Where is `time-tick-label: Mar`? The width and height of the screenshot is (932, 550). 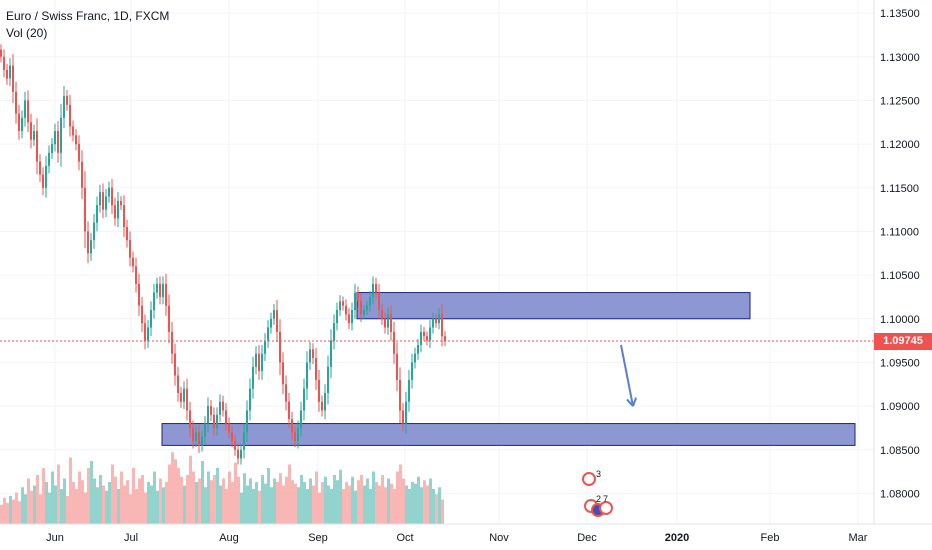
time-tick-label: Mar is located at coordinates (858, 538).